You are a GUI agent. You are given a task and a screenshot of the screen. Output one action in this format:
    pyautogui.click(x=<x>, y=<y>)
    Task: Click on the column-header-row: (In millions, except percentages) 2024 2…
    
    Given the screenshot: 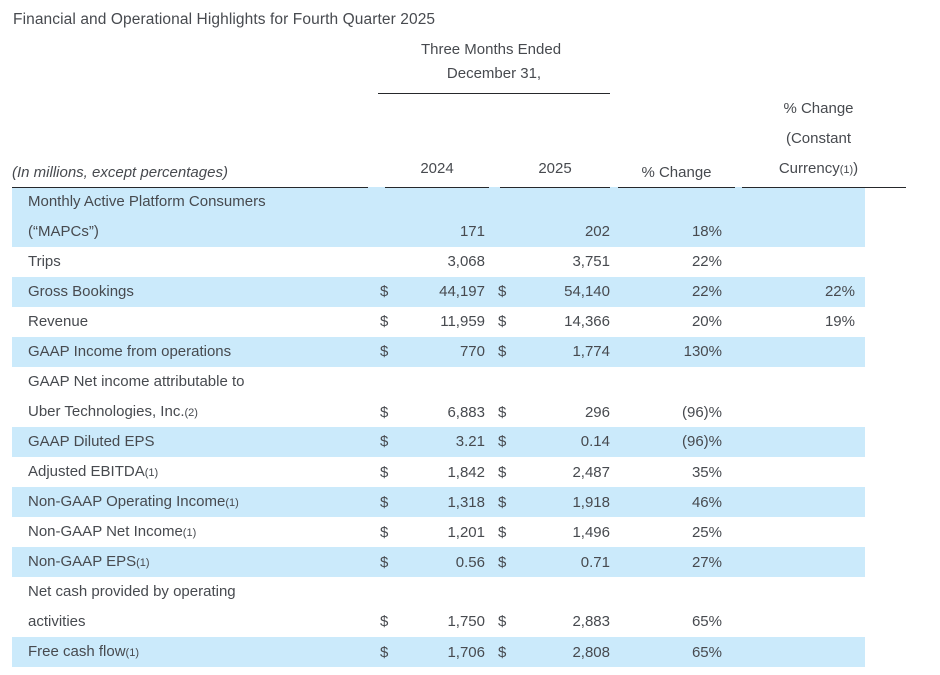 What is the action you would take?
    pyautogui.click(x=459, y=141)
    